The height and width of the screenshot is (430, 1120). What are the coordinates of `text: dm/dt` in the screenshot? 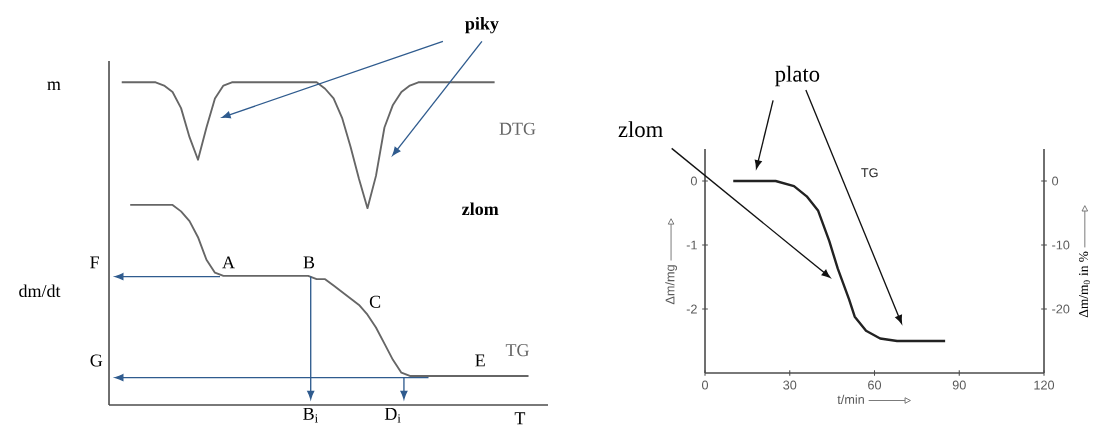 It's located at (40, 291).